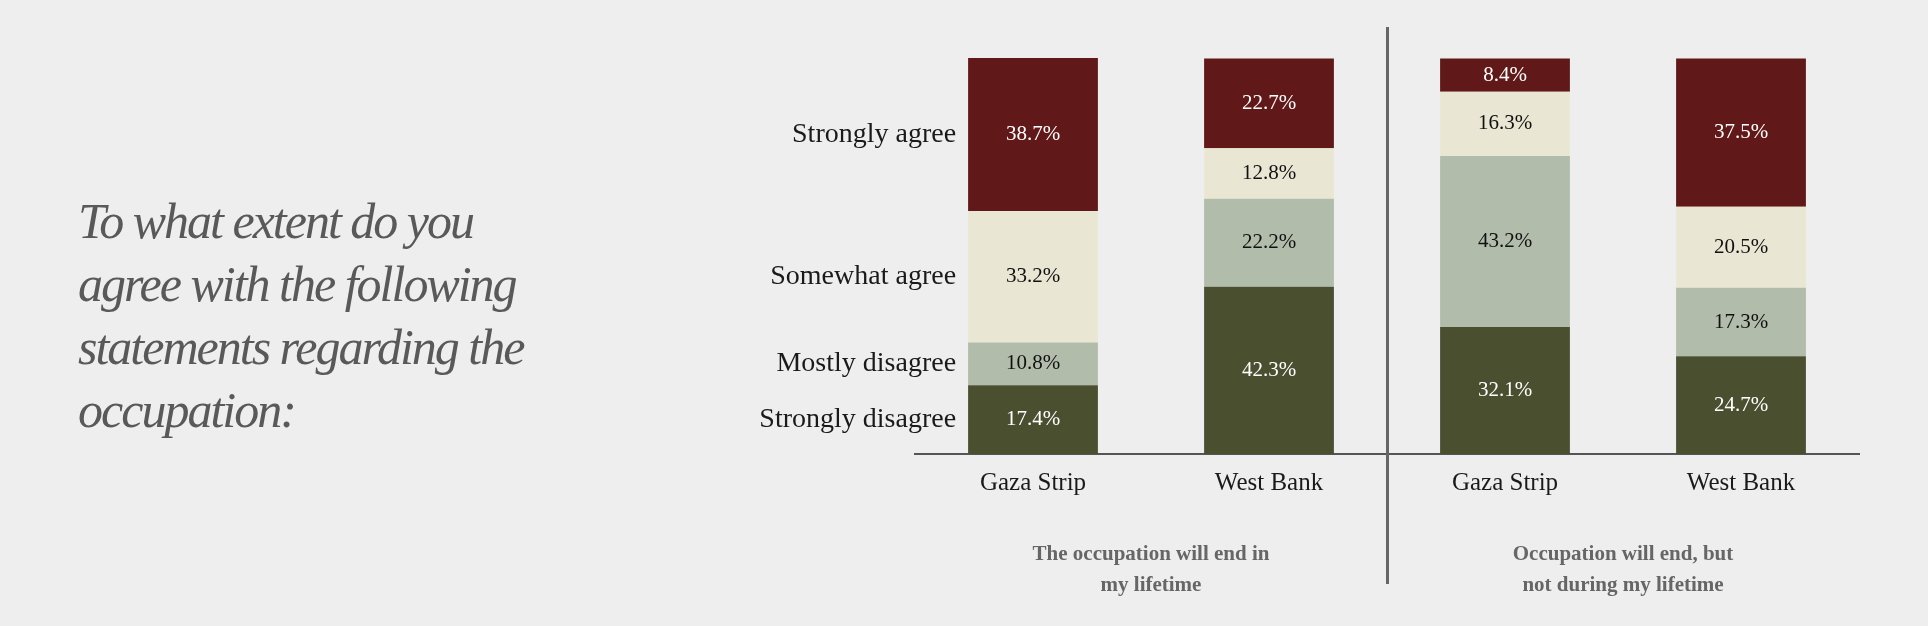  I want to click on series-label: Mostly disagree, so click(866, 362).